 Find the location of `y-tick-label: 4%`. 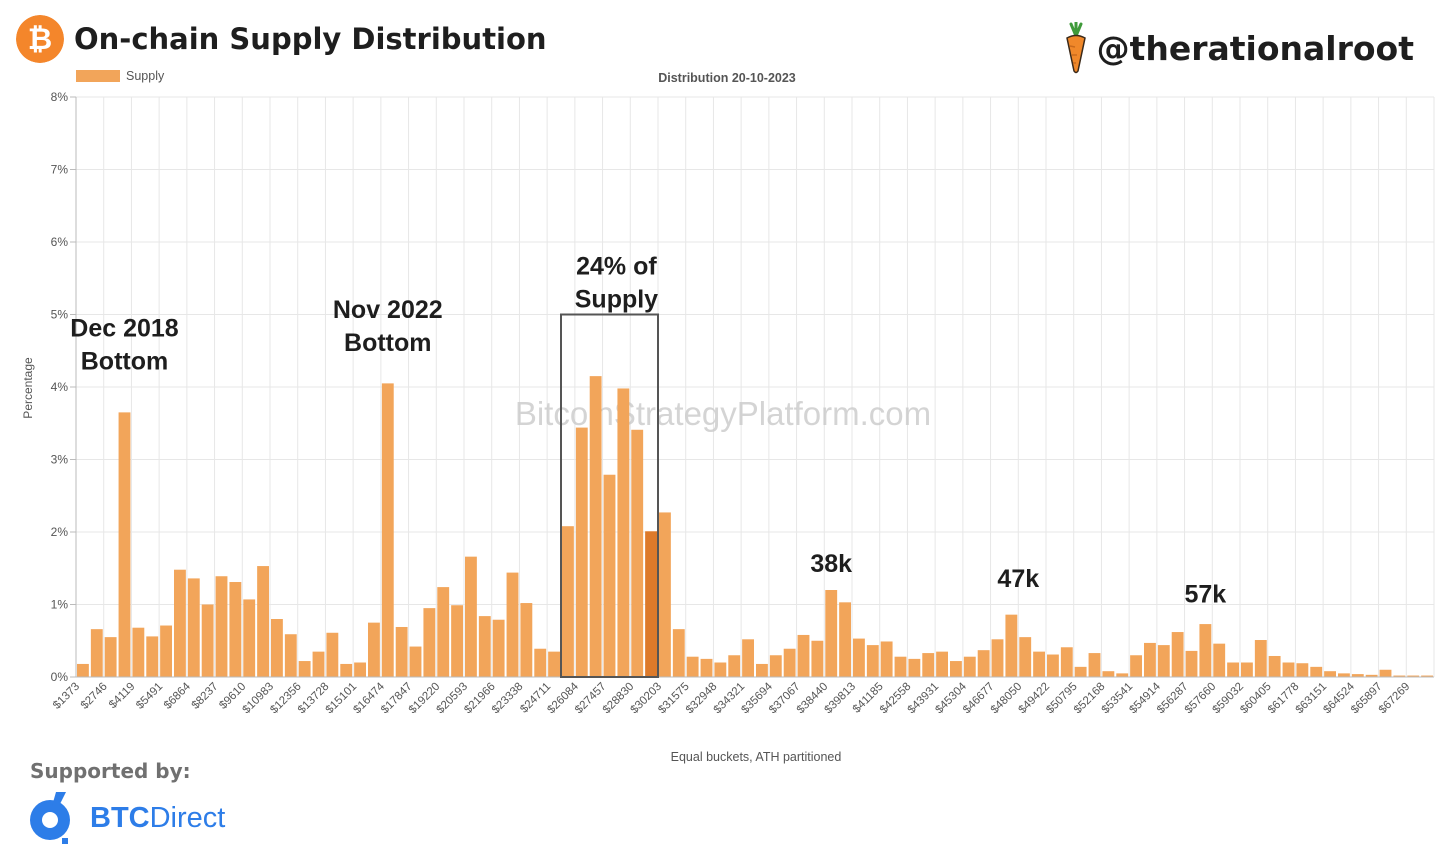

y-tick-label: 4% is located at coordinates (60, 387).